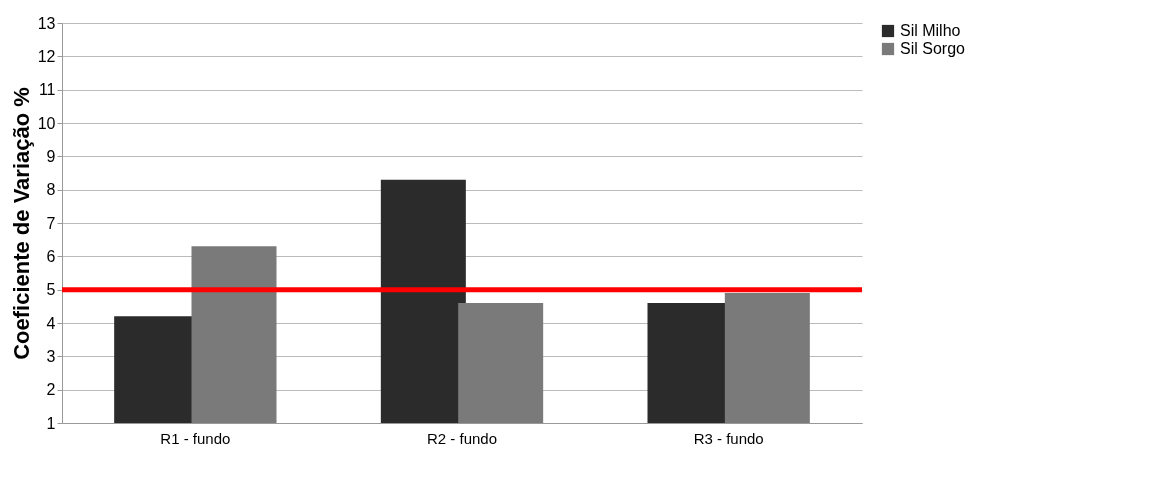 The height and width of the screenshot is (481, 1163). Describe the element at coordinates (51, 390) in the screenshot. I see `y-tick-label: 2` at that location.